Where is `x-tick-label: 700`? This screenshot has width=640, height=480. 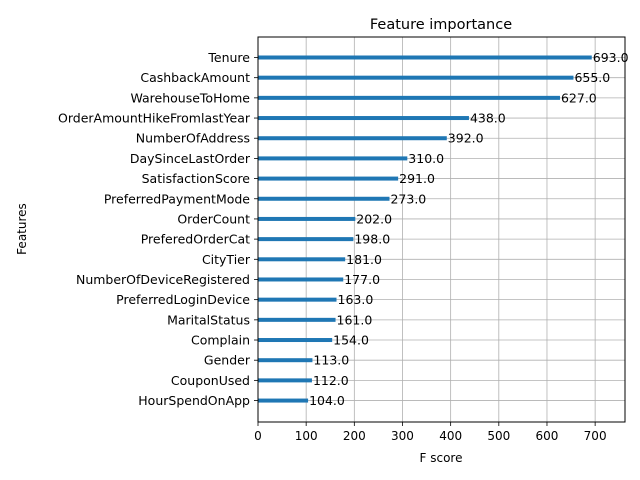
x-tick-label: 700 is located at coordinates (595, 436).